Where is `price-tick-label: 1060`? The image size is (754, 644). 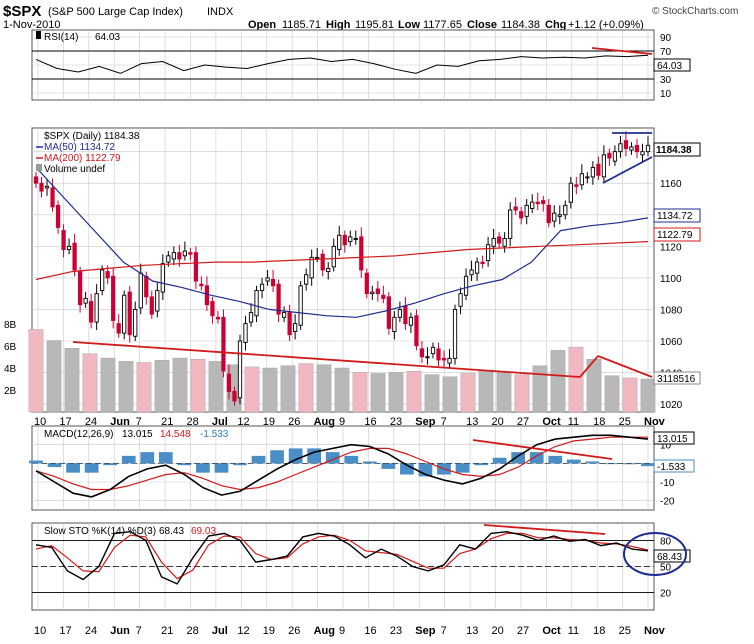
price-tick-label: 1060 is located at coordinates (671, 342).